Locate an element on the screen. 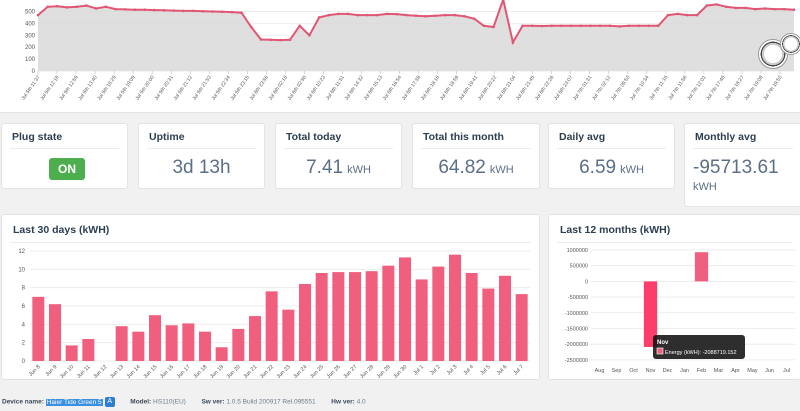 Image resolution: width=800 pixels, height=411 pixels. x-tick-label: Jul 7th 19:08 is located at coordinates (753, 88).